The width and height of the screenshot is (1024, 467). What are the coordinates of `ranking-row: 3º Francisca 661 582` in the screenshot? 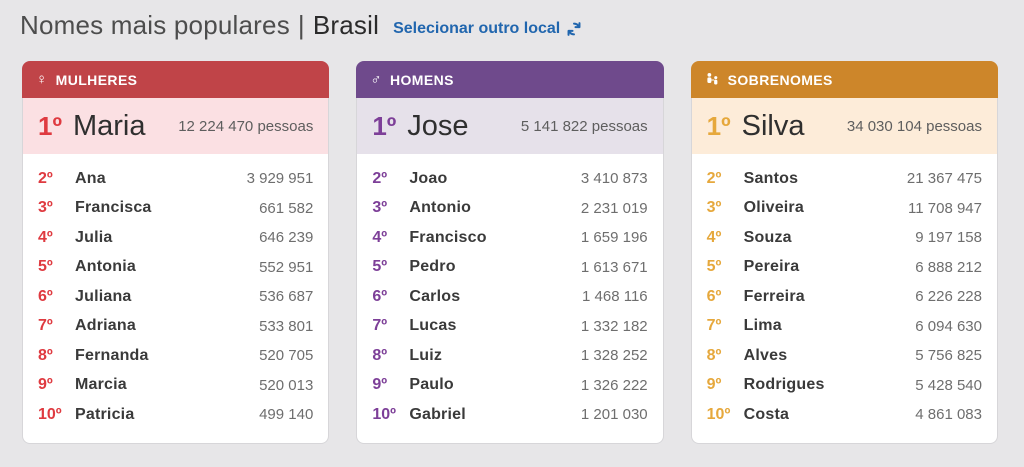 It's located at (175, 209).